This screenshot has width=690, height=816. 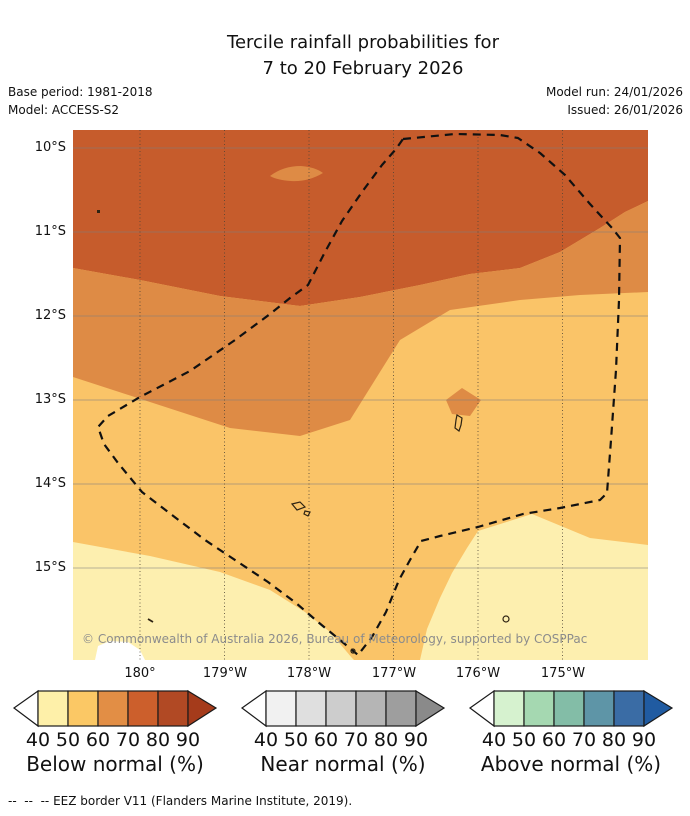 I want to click on lat-tick-10s: 10°S, so click(x=50, y=147).